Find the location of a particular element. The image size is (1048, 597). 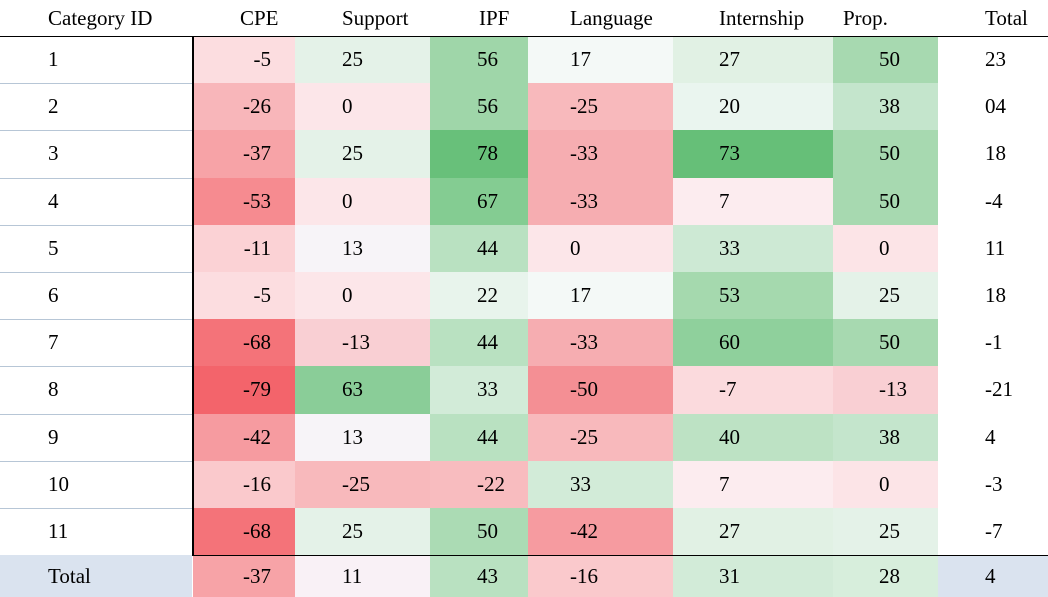

cell-language: -50 is located at coordinates (600, 390).